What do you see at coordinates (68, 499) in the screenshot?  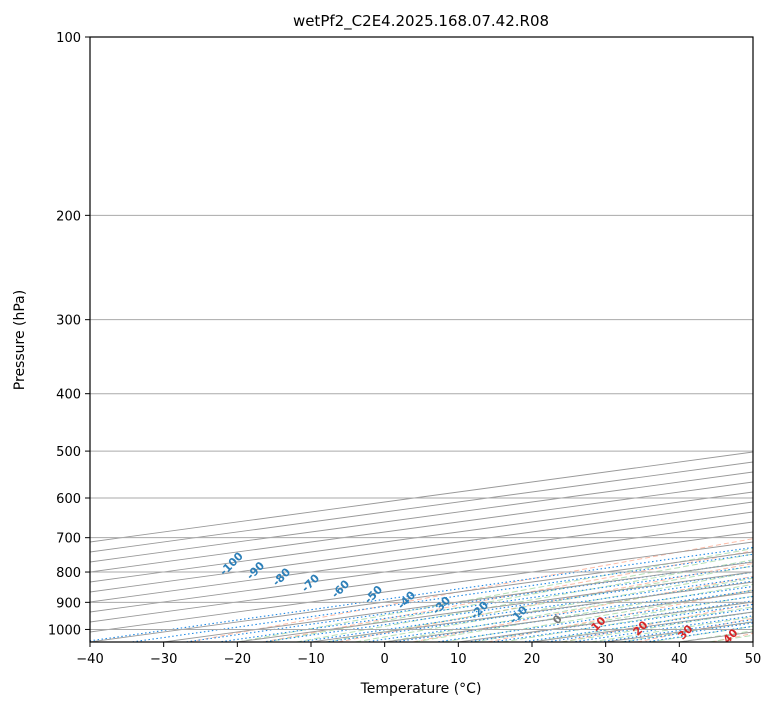 I see `y-tick-label: 600` at bounding box center [68, 499].